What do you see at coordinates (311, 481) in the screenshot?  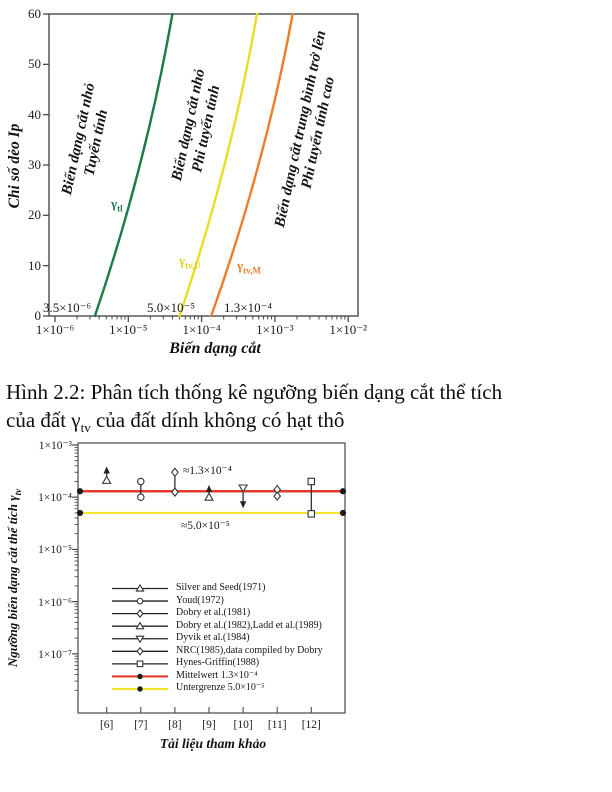 I see `data-point-[12]-marker-high` at bounding box center [311, 481].